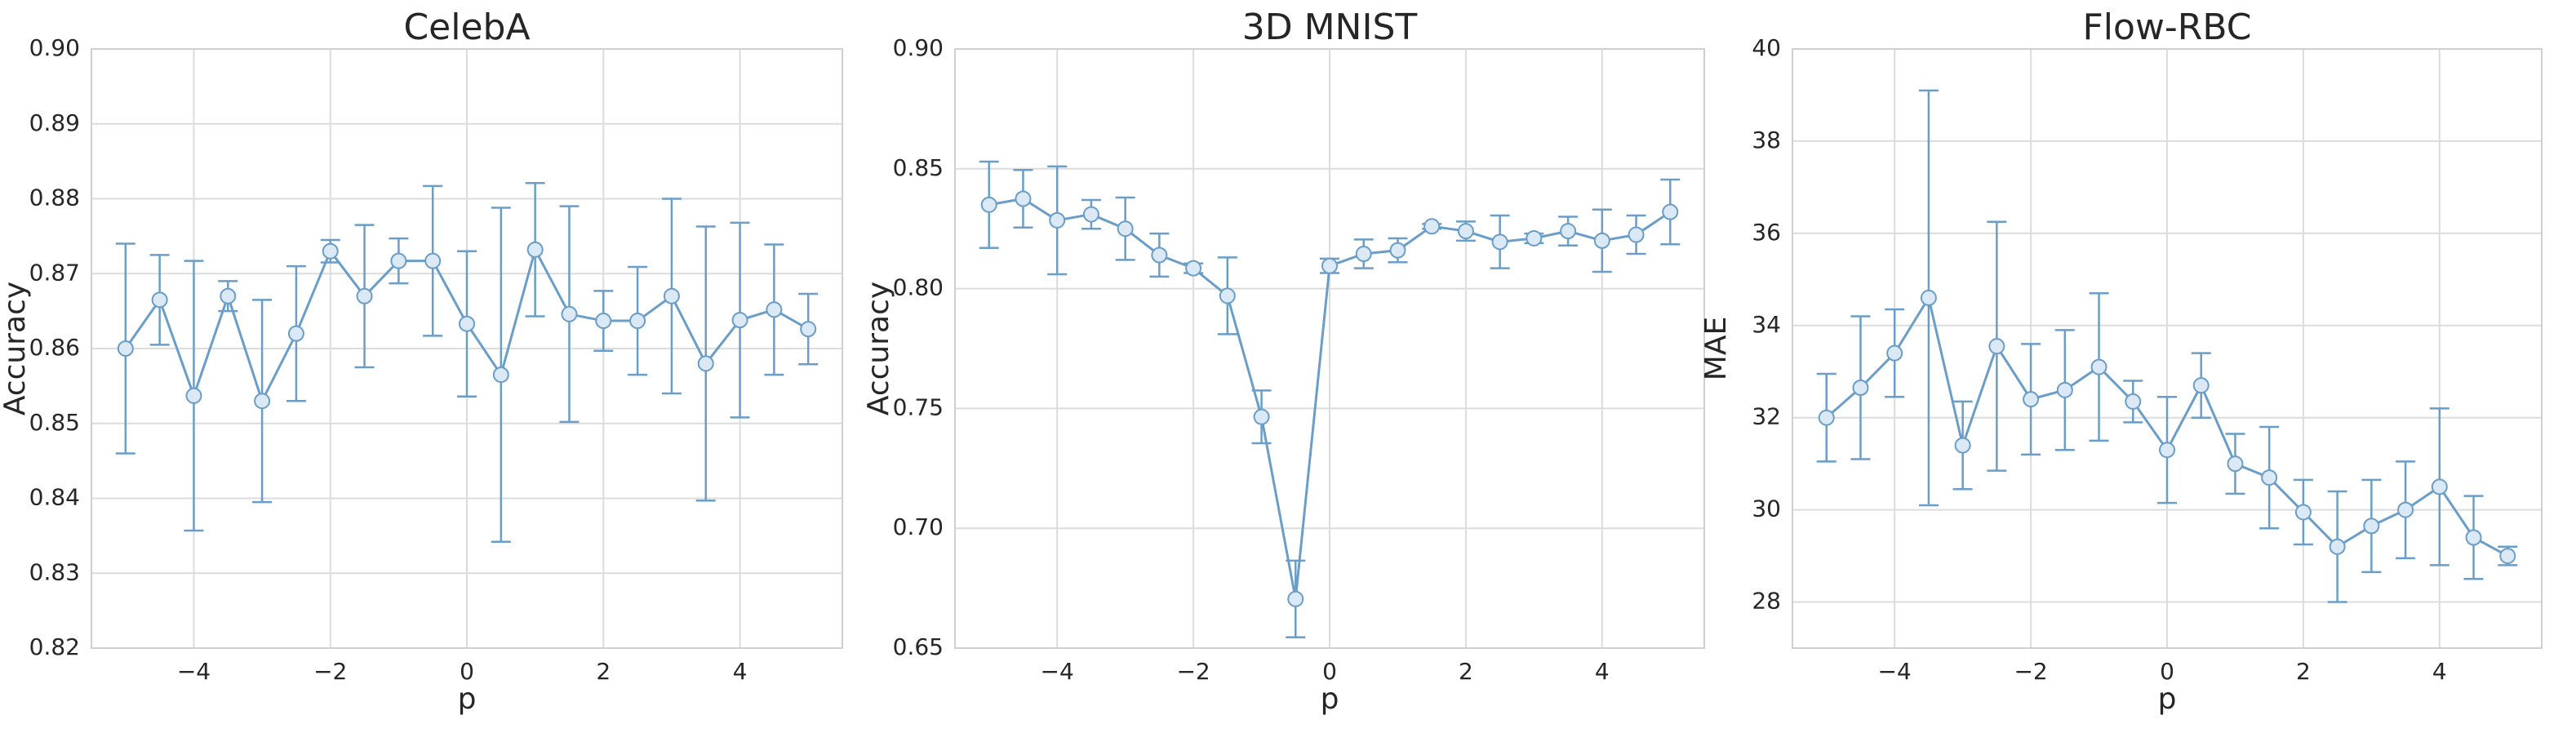 Image resolution: width=2576 pixels, height=733 pixels. Describe the element at coordinates (918, 288) in the screenshot. I see `y-tick-label: 0.80` at that location.